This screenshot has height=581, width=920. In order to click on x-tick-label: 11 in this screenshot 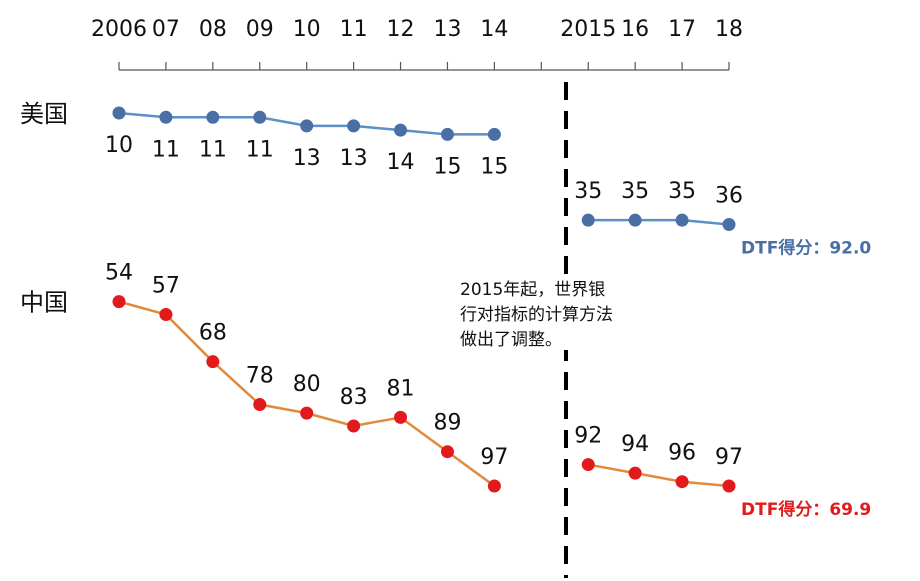, I will do `click(354, 29)`.